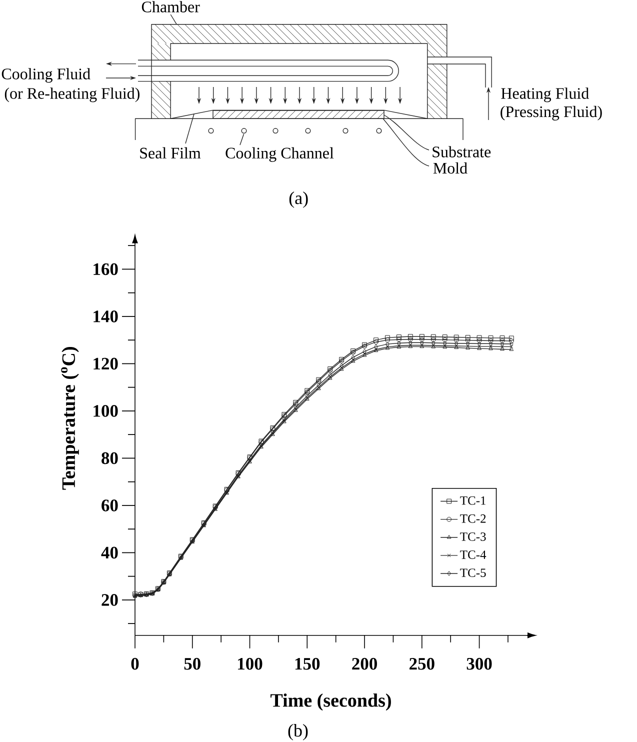 This screenshot has width=637, height=742. I want to click on legend-label: TC-3, so click(473, 536).